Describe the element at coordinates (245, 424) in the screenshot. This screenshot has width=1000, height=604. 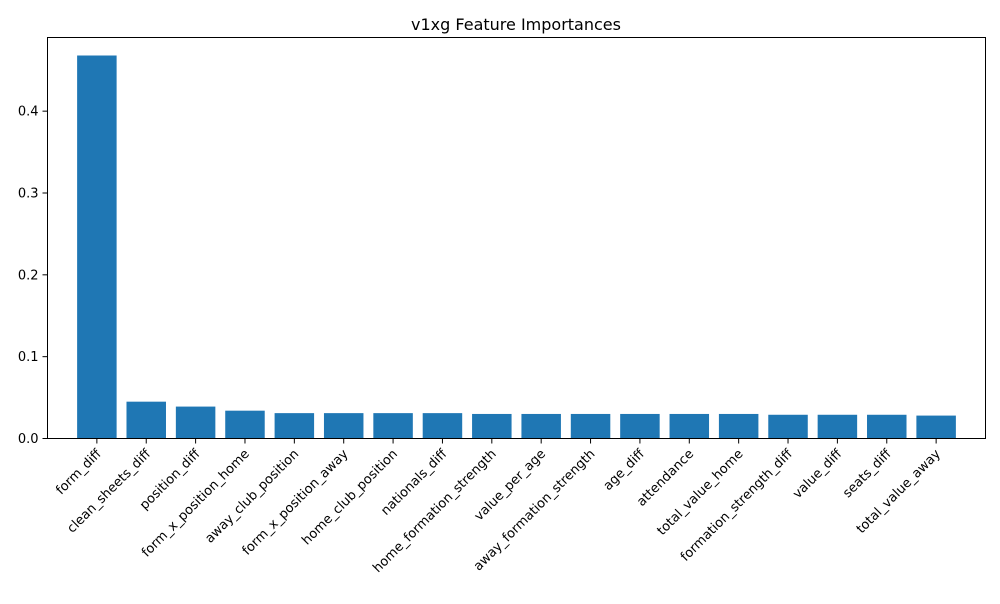
I see `bar-form_x_position_home` at that location.